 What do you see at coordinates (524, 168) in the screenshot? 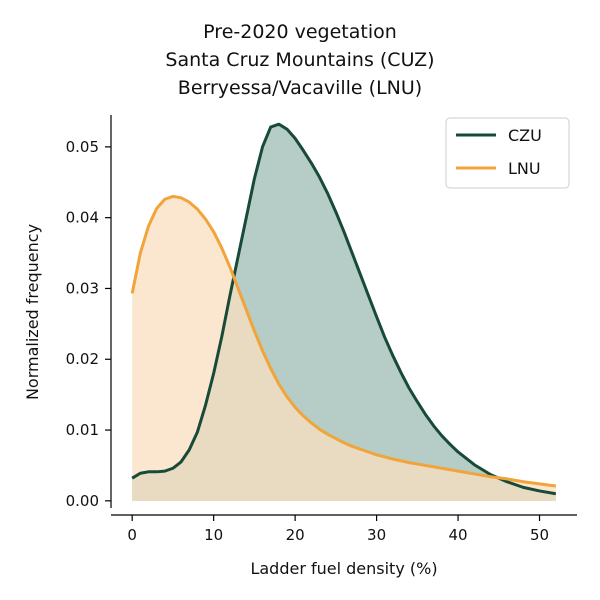
I see `legend-label-lnu: LNU` at bounding box center [524, 168].